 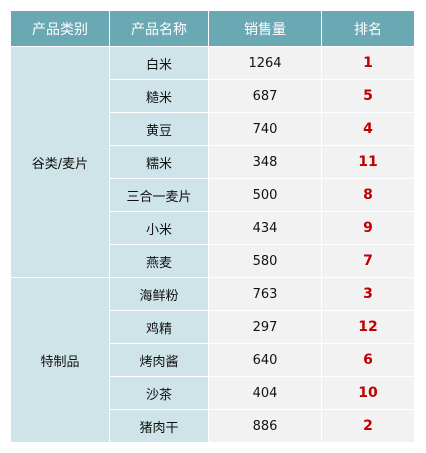 What do you see at coordinates (159, 129) in the screenshot?
I see `product-name-cell: 黄豆` at bounding box center [159, 129].